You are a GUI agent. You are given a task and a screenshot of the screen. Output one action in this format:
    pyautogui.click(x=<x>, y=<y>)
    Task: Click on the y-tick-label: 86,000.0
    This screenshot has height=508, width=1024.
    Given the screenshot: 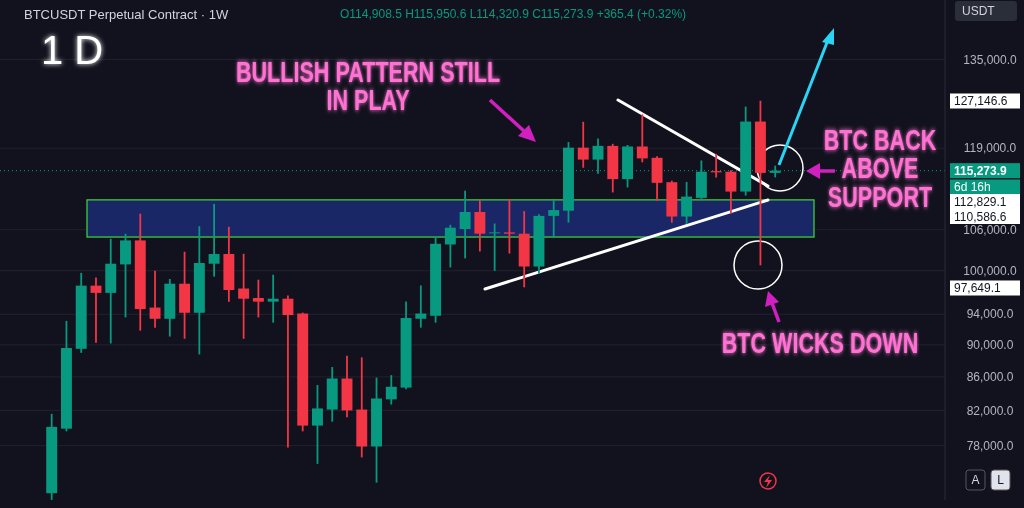 What is the action you would take?
    pyautogui.click(x=990, y=377)
    